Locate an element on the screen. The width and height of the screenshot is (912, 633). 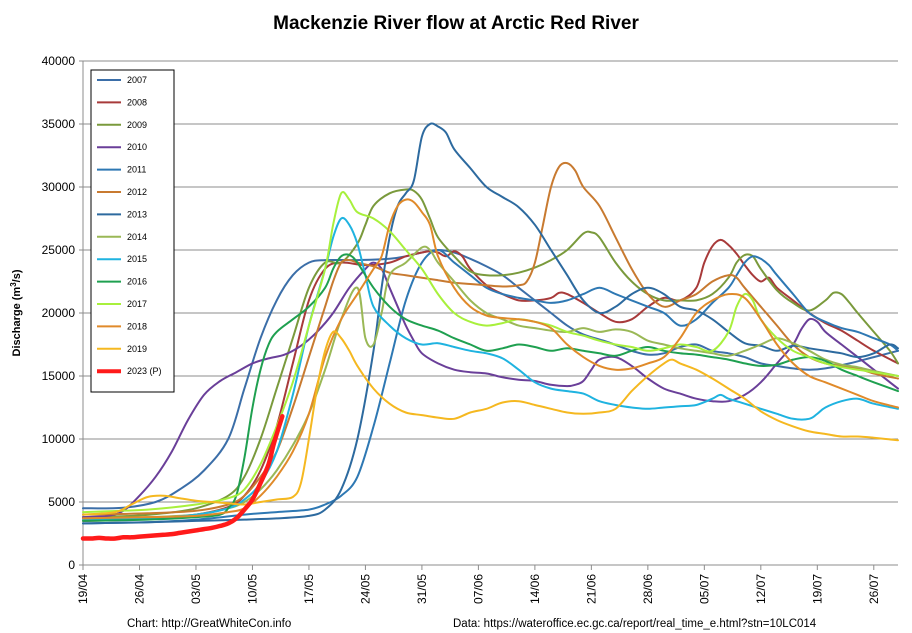
legend-label: 2015 is located at coordinates (137, 259).